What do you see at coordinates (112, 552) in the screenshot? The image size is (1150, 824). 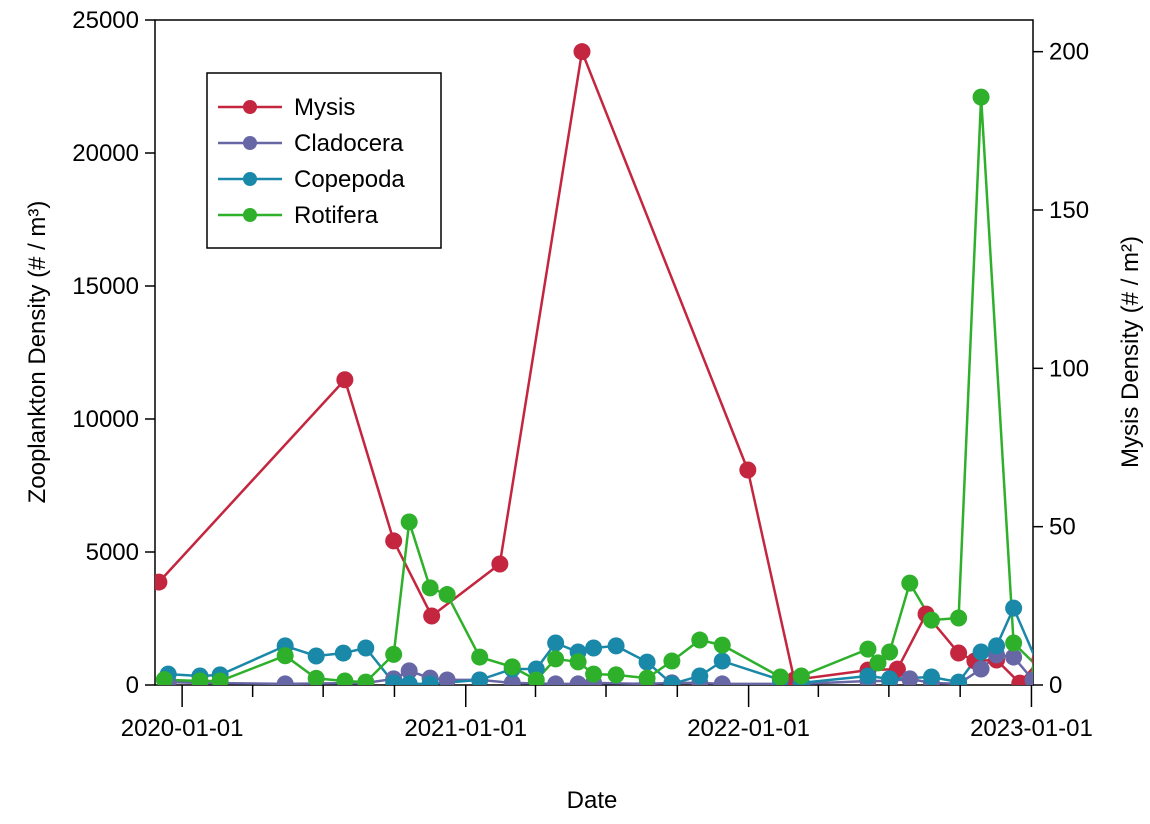 I see `y-tick-label: 5000` at bounding box center [112, 552].